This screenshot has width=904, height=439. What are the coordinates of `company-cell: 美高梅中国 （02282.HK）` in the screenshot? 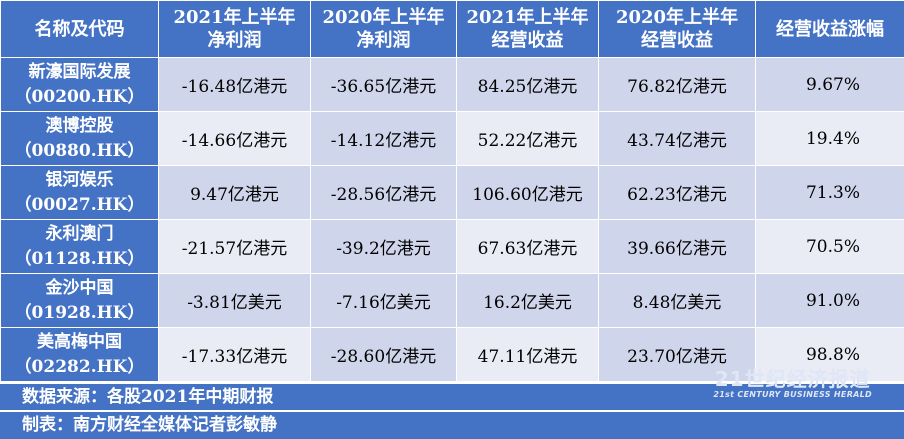 It's located at (79, 354).